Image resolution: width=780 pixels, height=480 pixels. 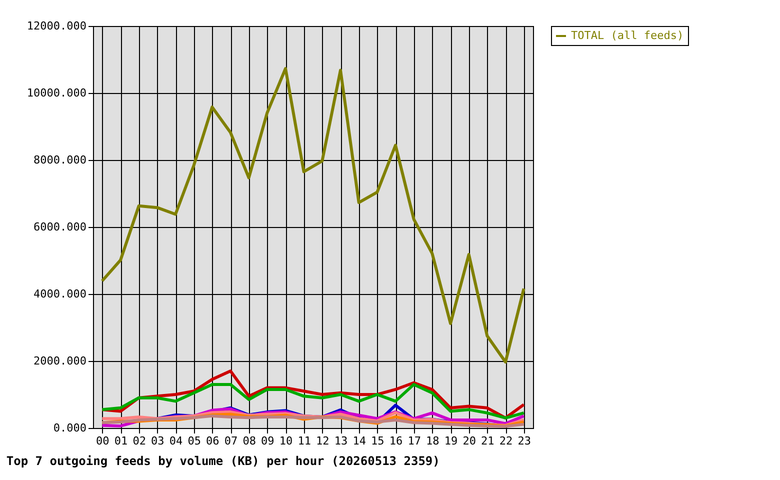 I want to click on y-tick-label: 10000.000, so click(x=56, y=93).